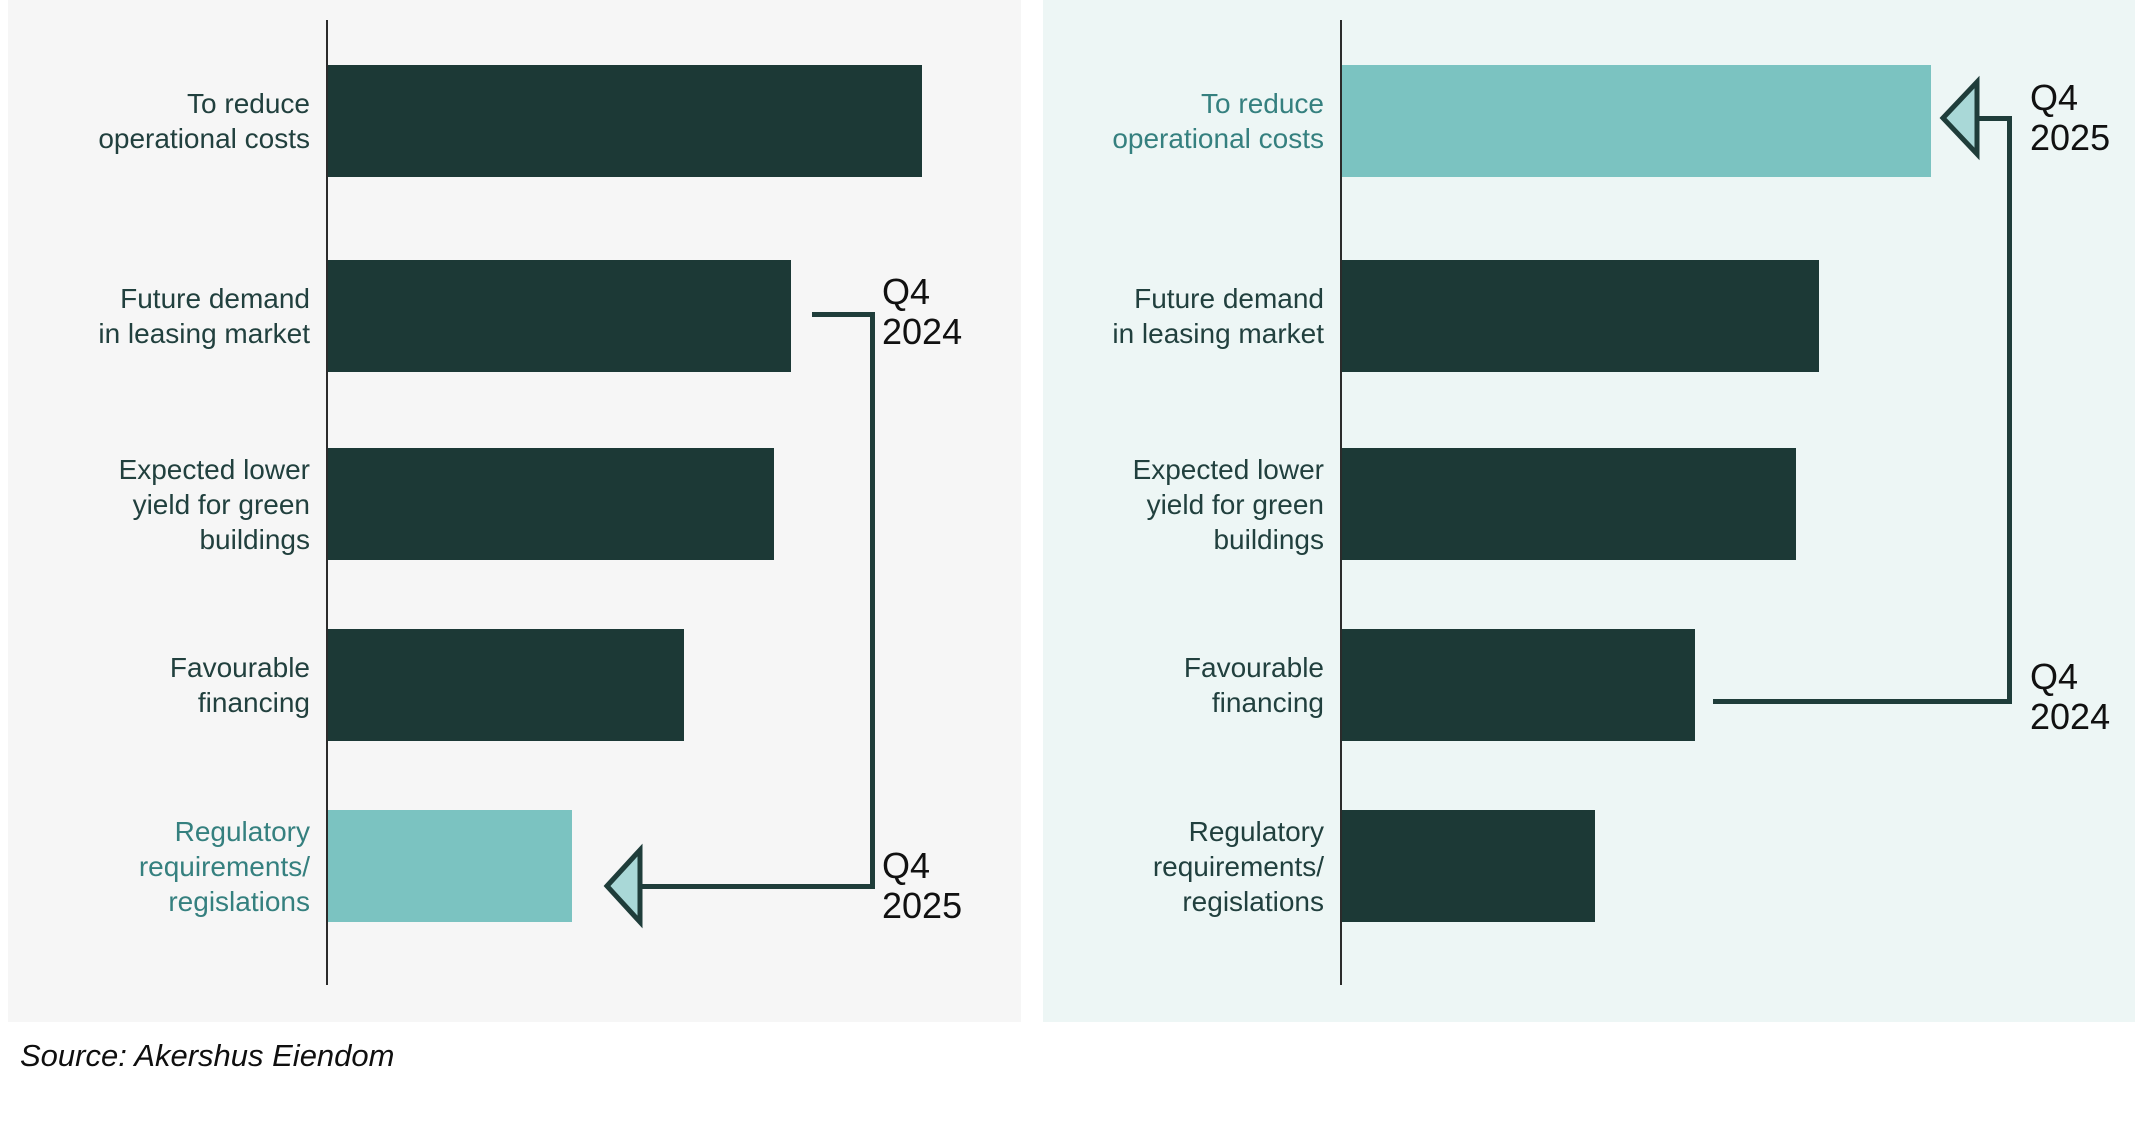 Image resolution: width=2135 pixels, height=1136 pixels. Describe the element at coordinates (207, 1055) in the screenshot. I see `source-caption: Source: Akershus Eiendom` at that location.